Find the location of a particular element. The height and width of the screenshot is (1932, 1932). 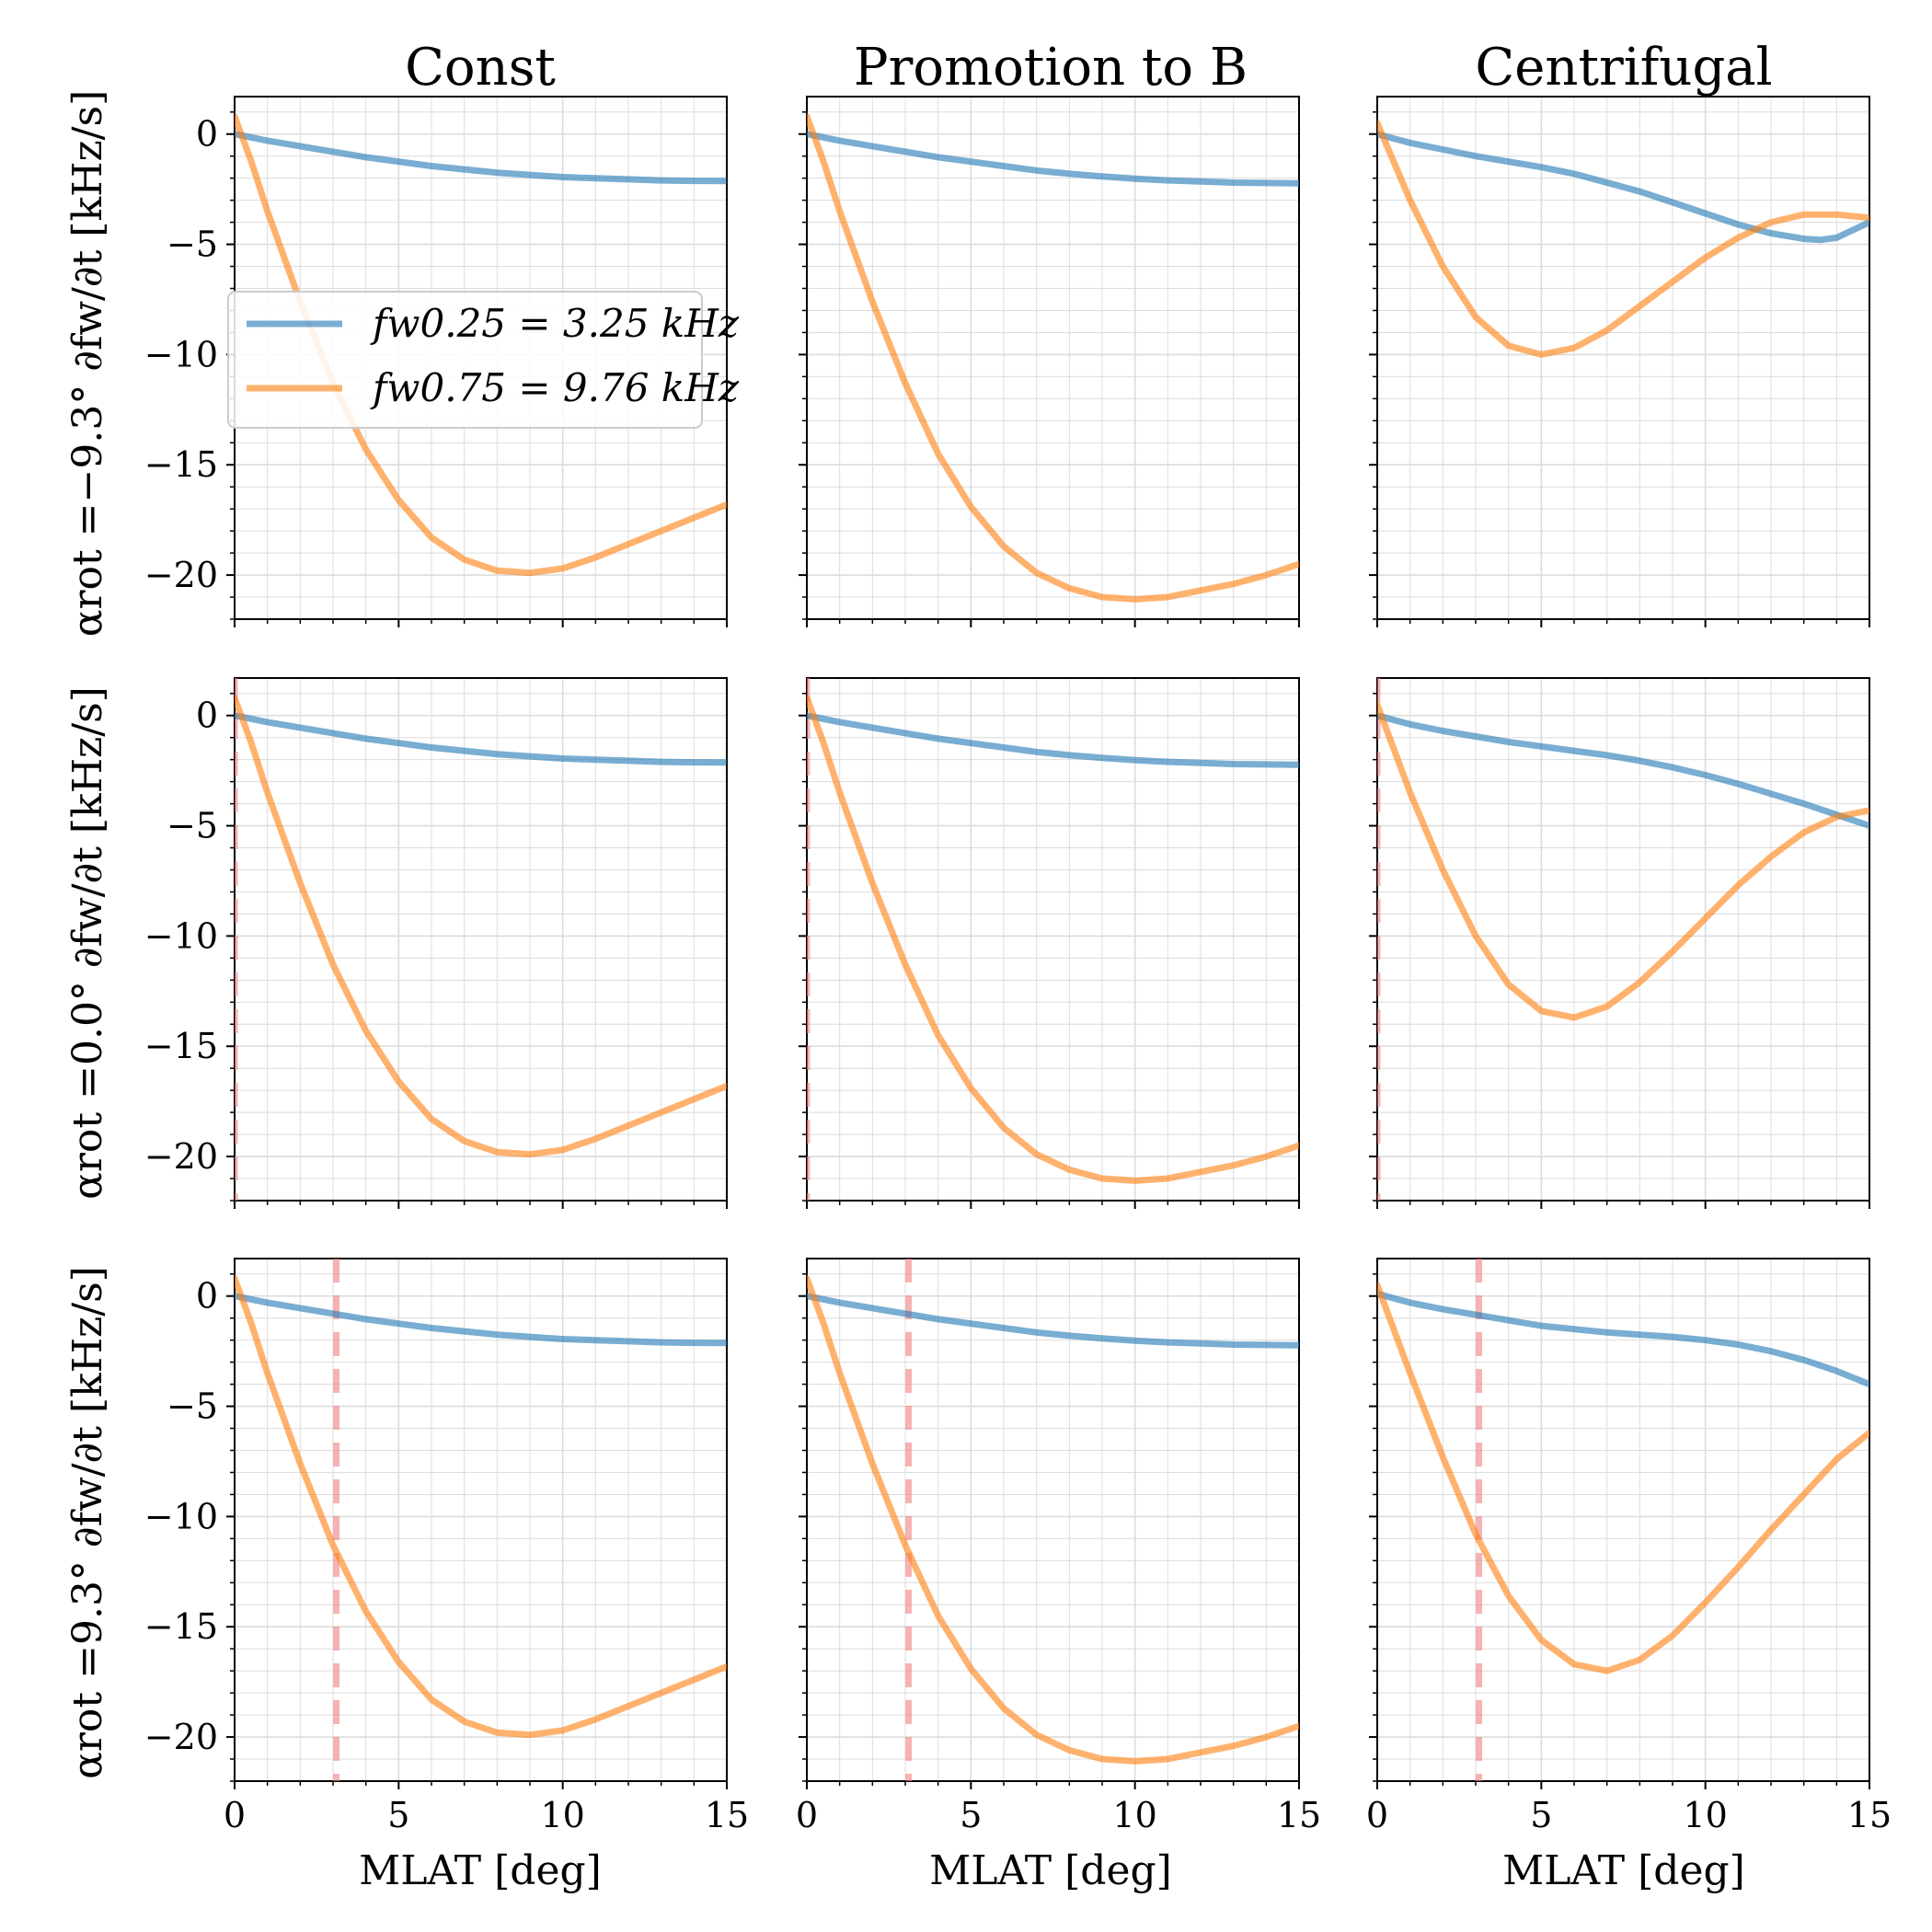

x-axis-labels: MLAT [deg] MLAT [deg] MLAT [deg] is located at coordinates (1052, 1870).